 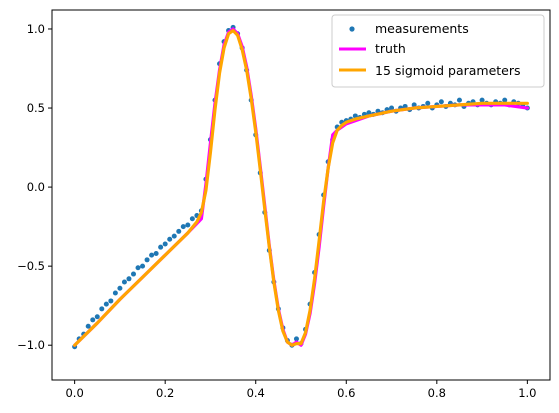 What do you see at coordinates (346, 393) in the screenshot?
I see `x-tick-label: 0.6` at bounding box center [346, 393].